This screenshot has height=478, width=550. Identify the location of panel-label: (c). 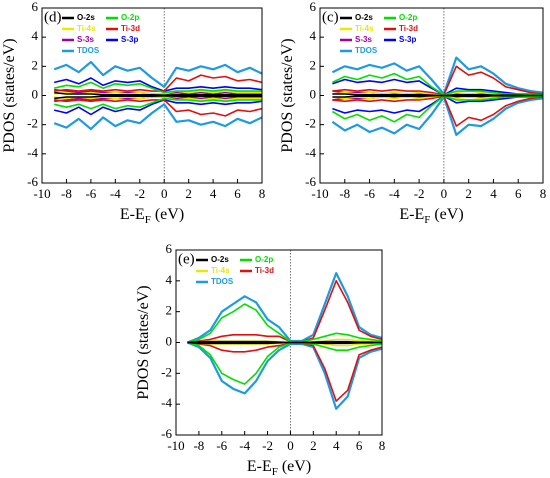
(330, 17).